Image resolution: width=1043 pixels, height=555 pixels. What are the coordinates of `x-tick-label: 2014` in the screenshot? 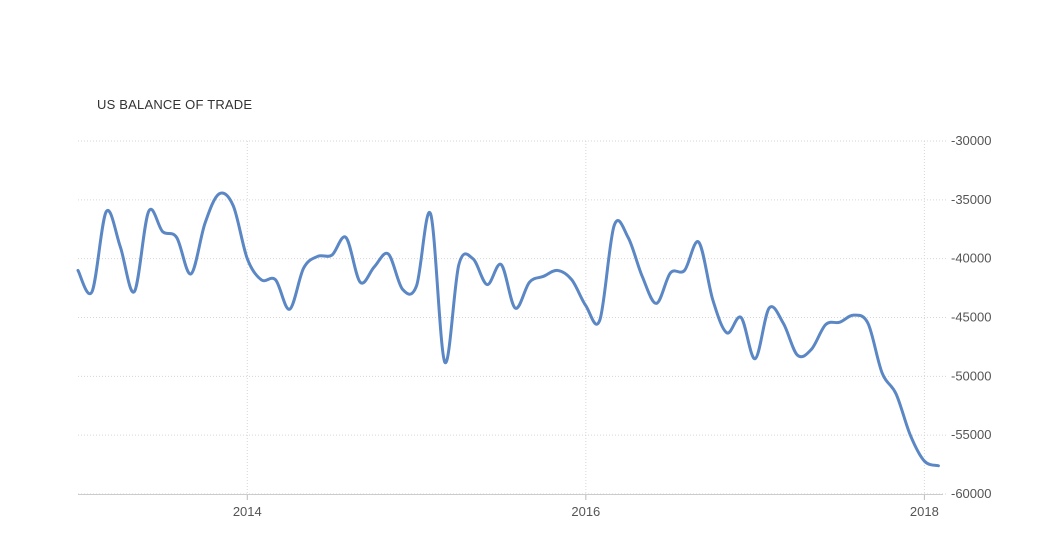 It's located at (247, 511).